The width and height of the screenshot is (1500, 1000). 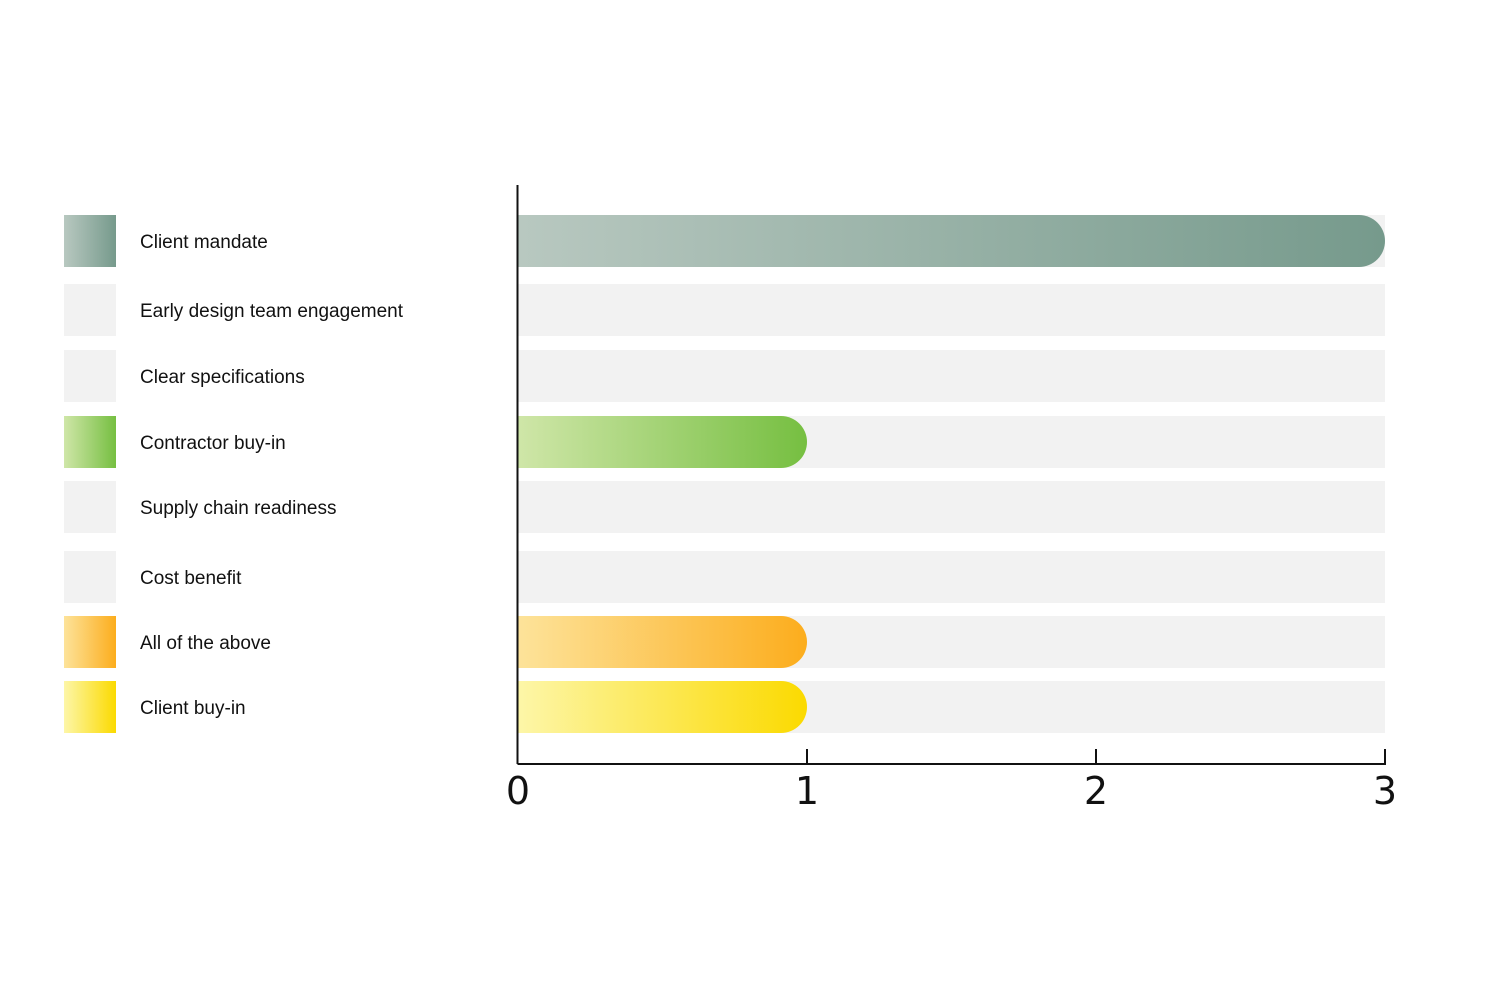 I want to click on bar-all-of-the-above, so click(x=662, y=642).